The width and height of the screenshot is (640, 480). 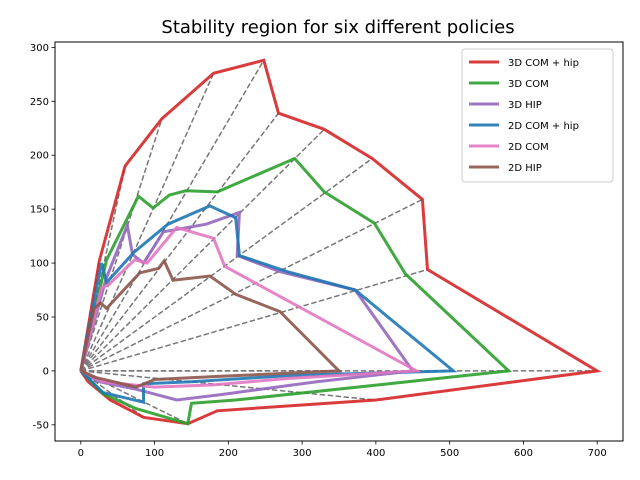 I want to click on x-tick-label: 600, so click(x=523, y=453).